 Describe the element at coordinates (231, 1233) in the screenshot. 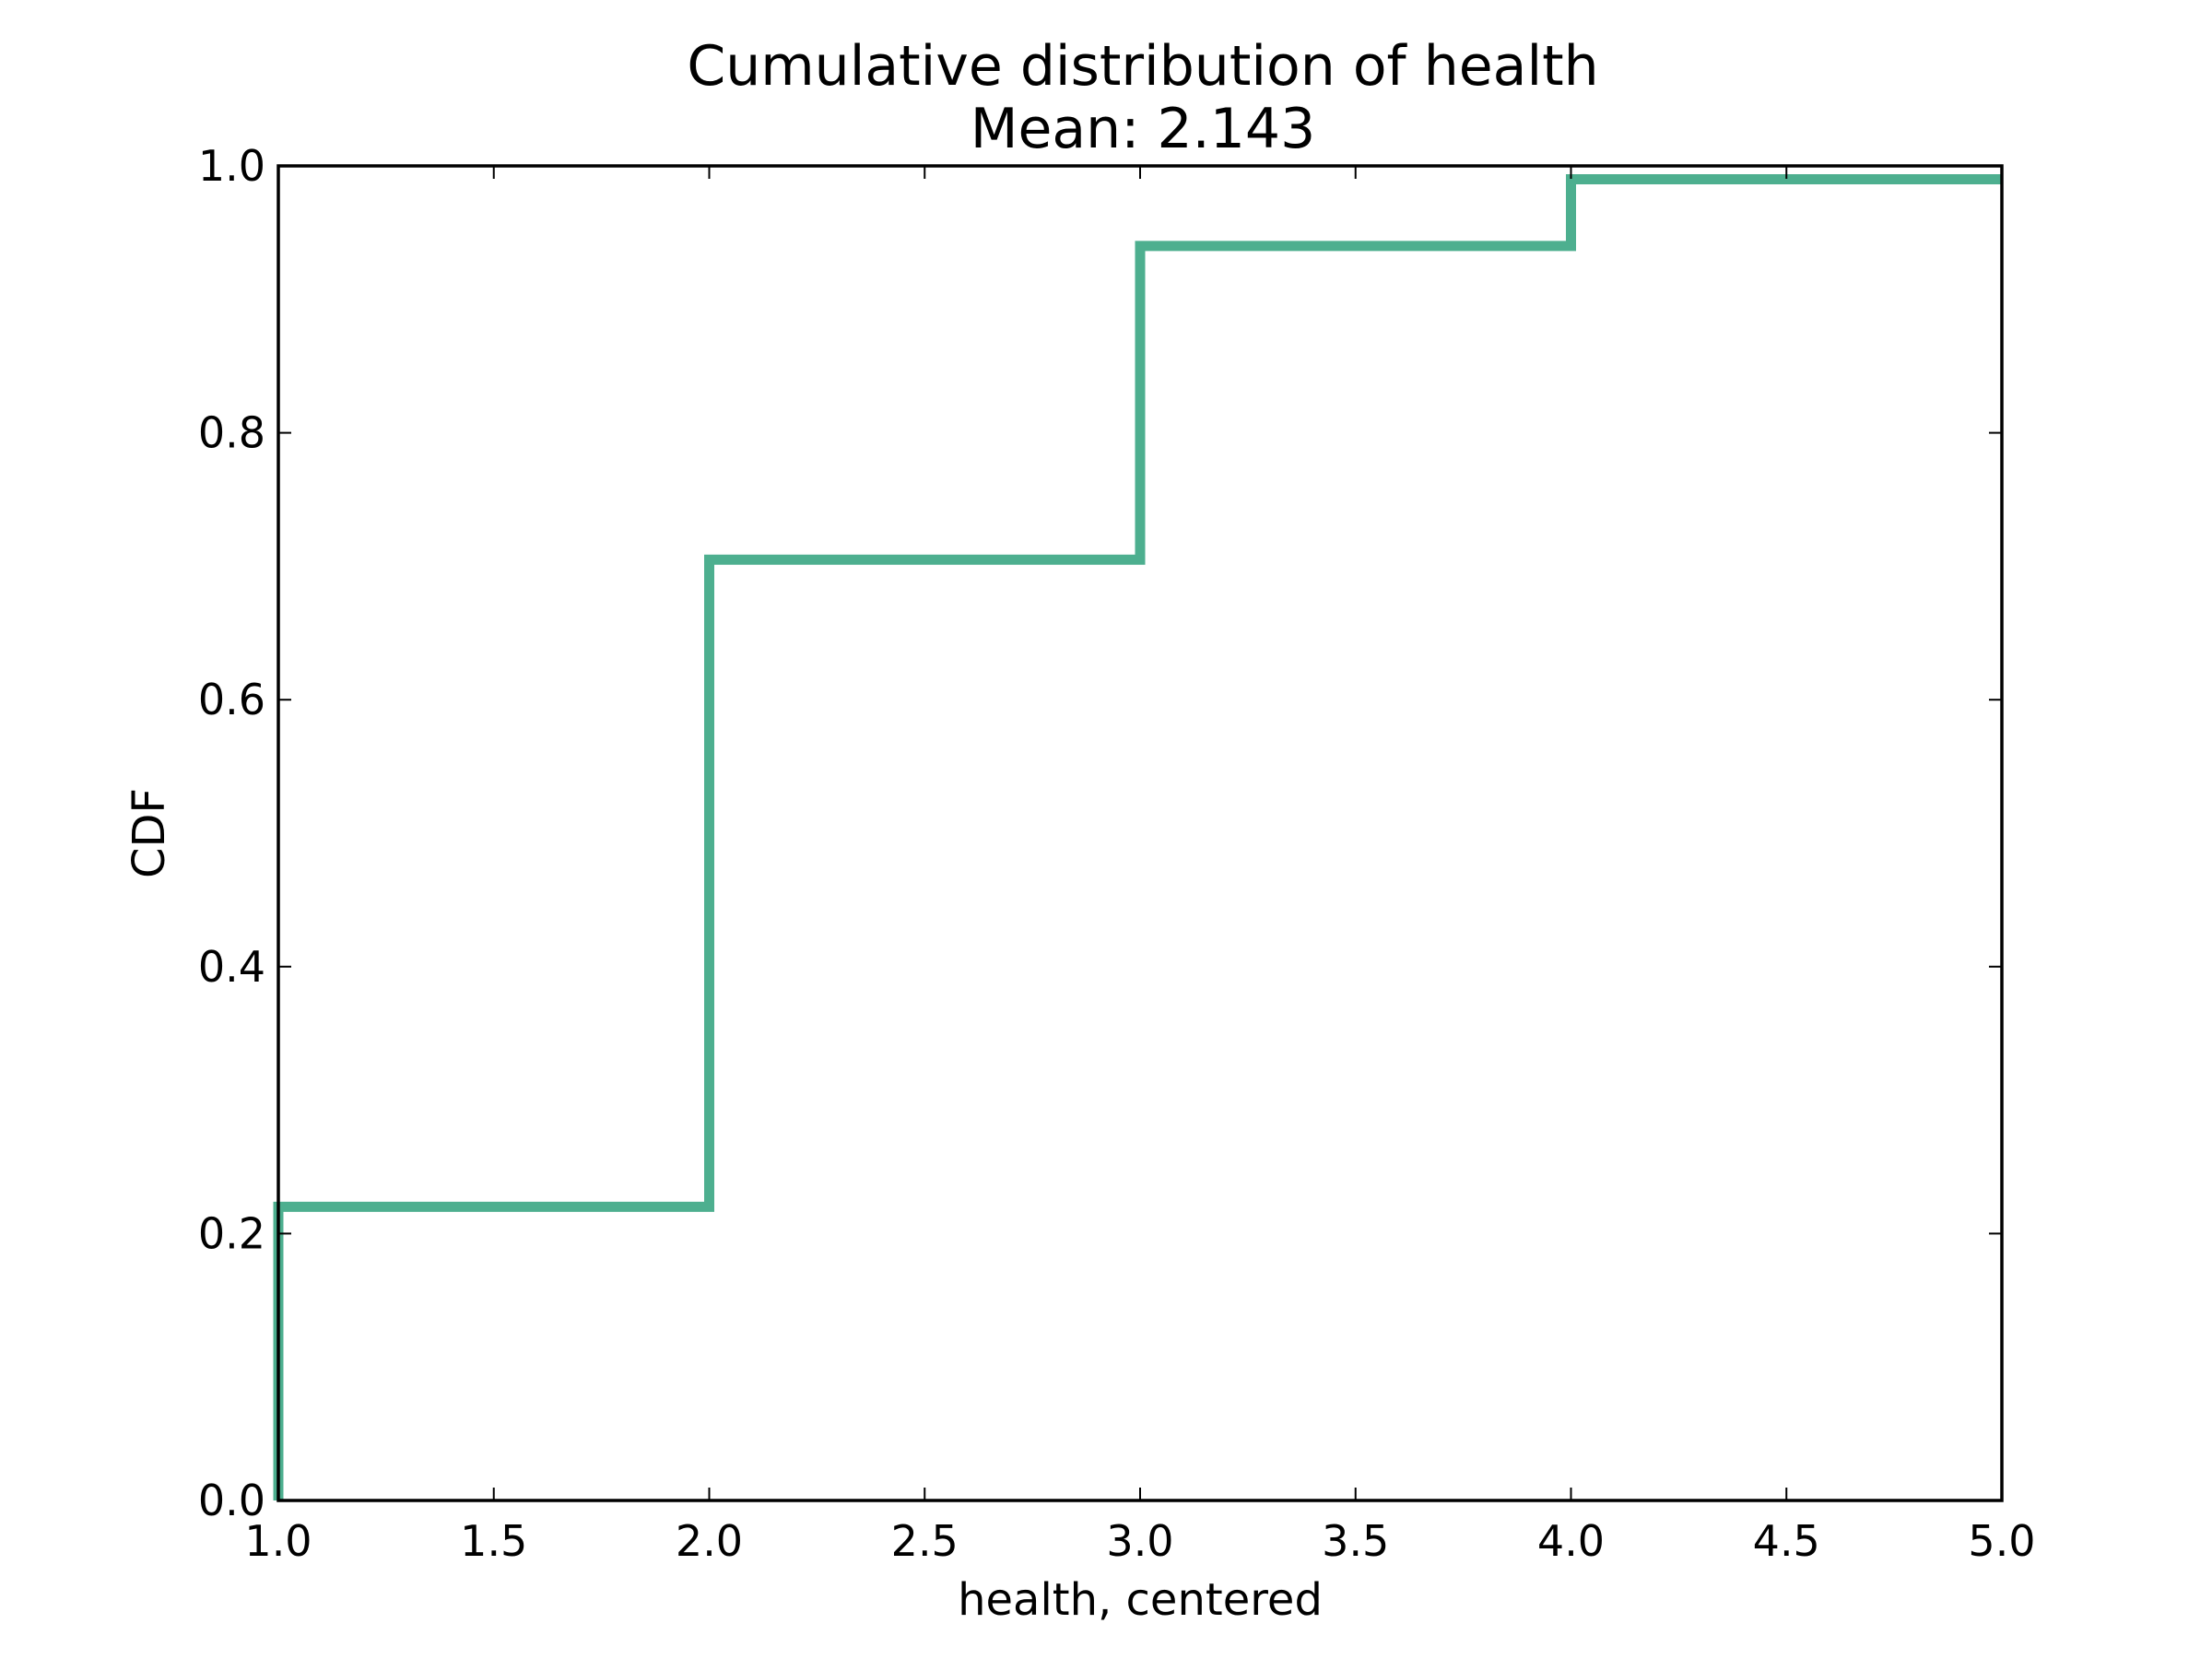

I see `y-tick-label: 0.2` at that location.